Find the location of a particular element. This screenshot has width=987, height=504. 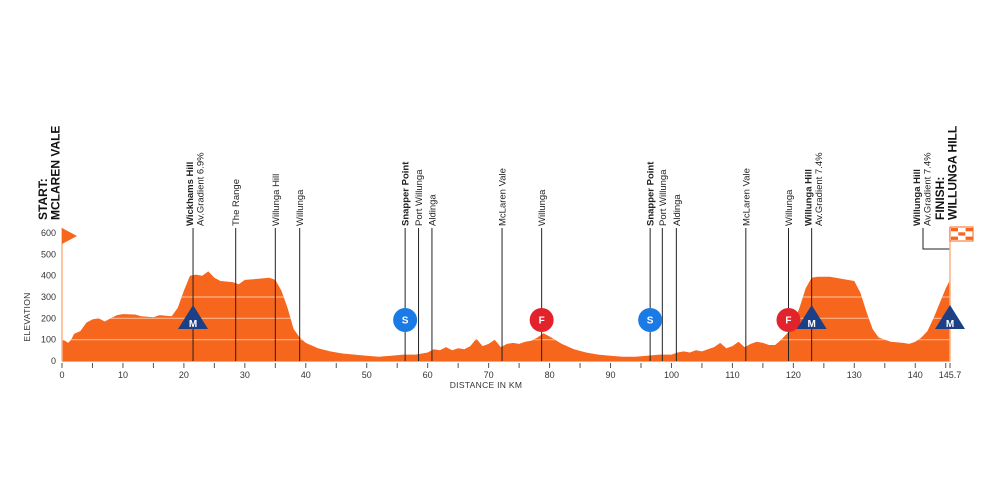

y-tick-label: 100 is located at coordinates (48, 340).